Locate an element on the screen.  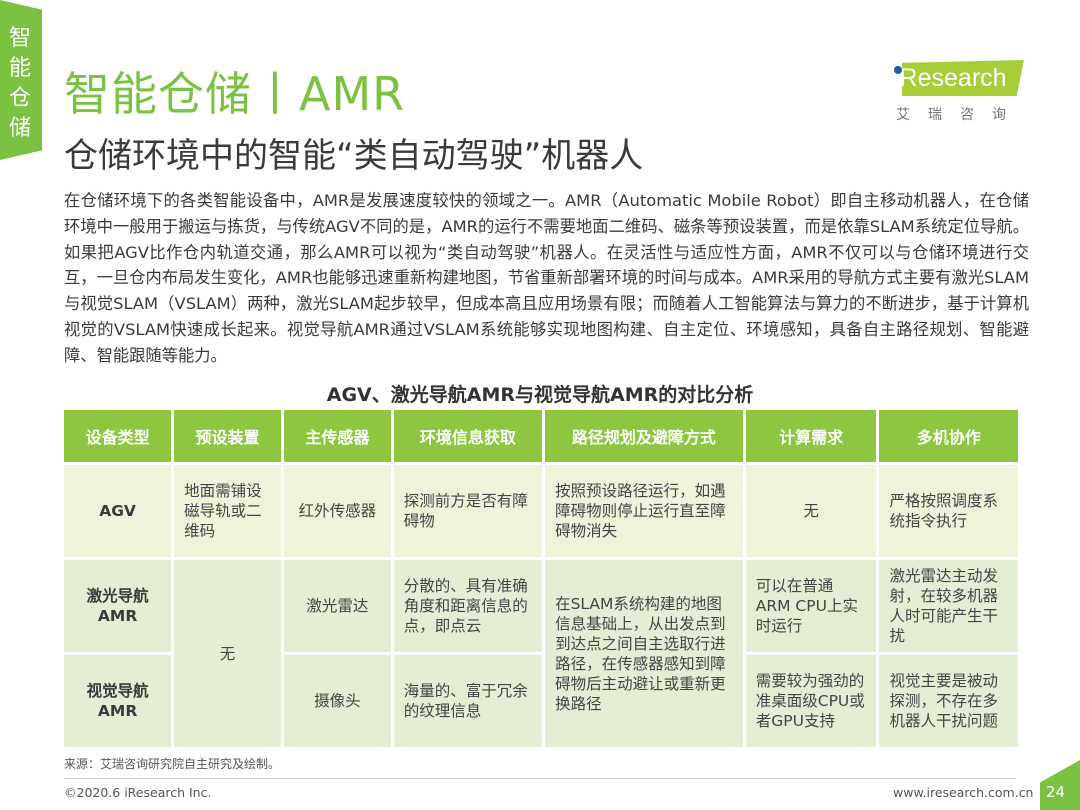
table-cell: 可以在普通ARM CPU上实时运行 is located at coordinates (811, 606).